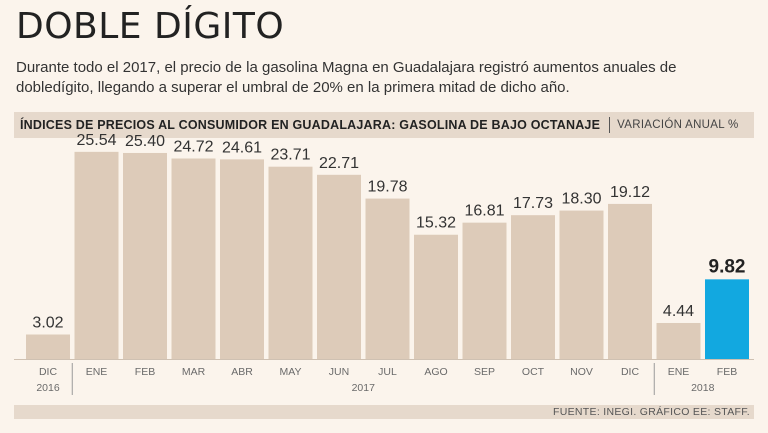 The width and height of the screenshot is (768, 433). What do you see at coordinates (145, 141) in the screenshot?
I see `data-label: 25.40` at bounding box center [145, 141].